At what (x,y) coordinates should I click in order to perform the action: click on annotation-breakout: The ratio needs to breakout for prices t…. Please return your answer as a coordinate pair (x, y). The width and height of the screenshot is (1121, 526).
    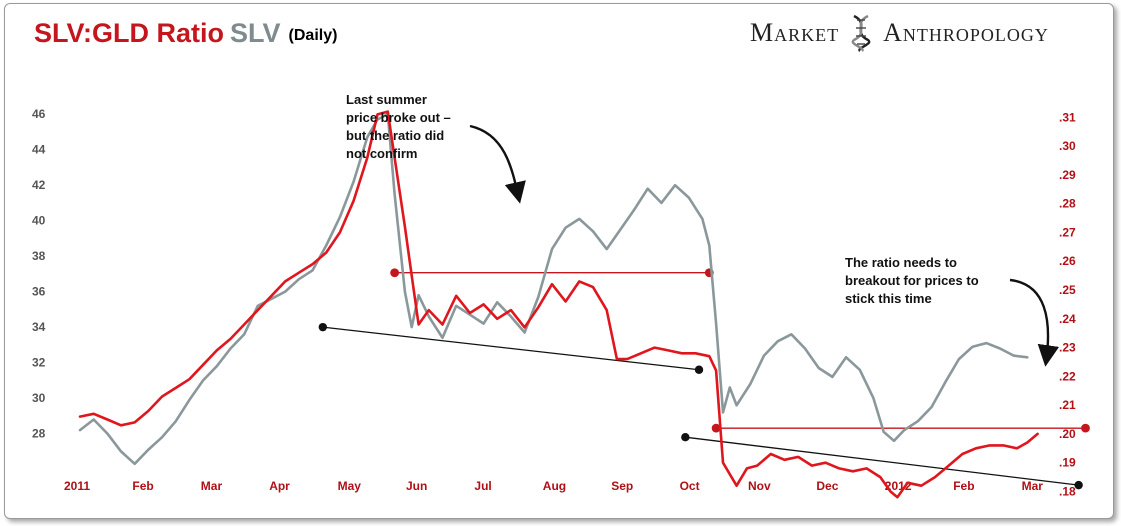
    Looking at the image, I should click on (913, 280).